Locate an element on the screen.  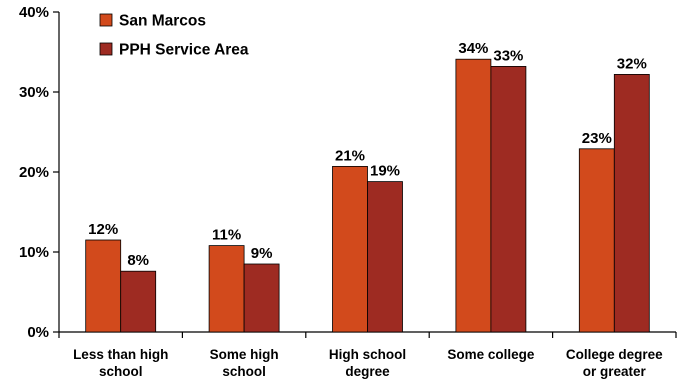
data-label: 11% is located at coordinates (226, 235).